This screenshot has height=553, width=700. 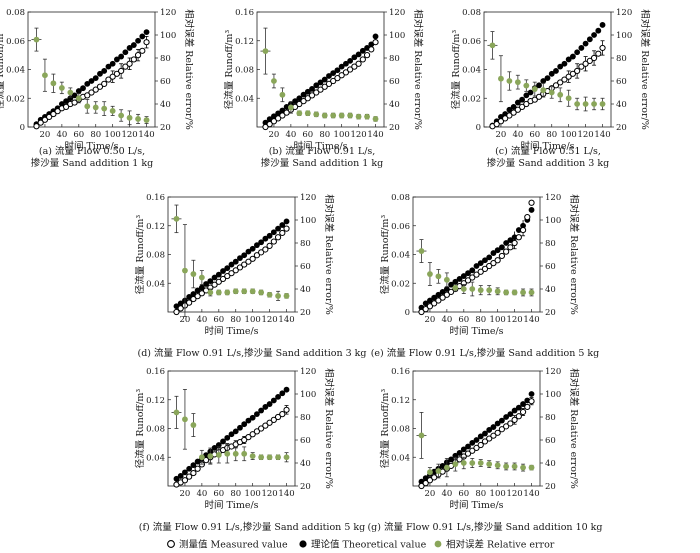 I want to click on legend-theoretical-marker, so click(x=303, y=544).